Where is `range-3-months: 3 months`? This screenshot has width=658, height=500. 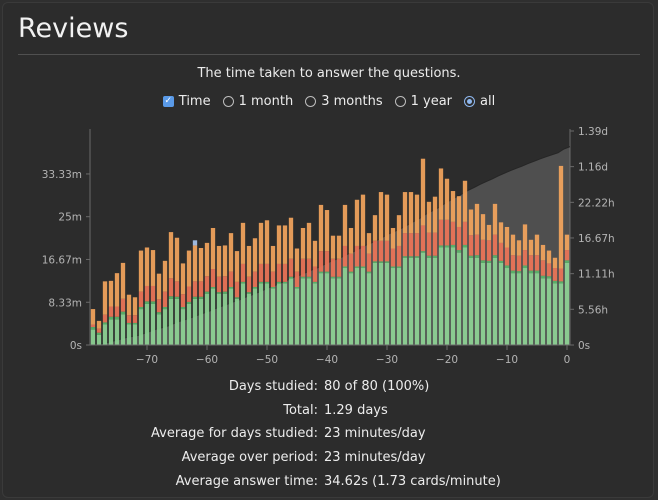 range-3-months: 3 months is located at coordinates (344, 101).